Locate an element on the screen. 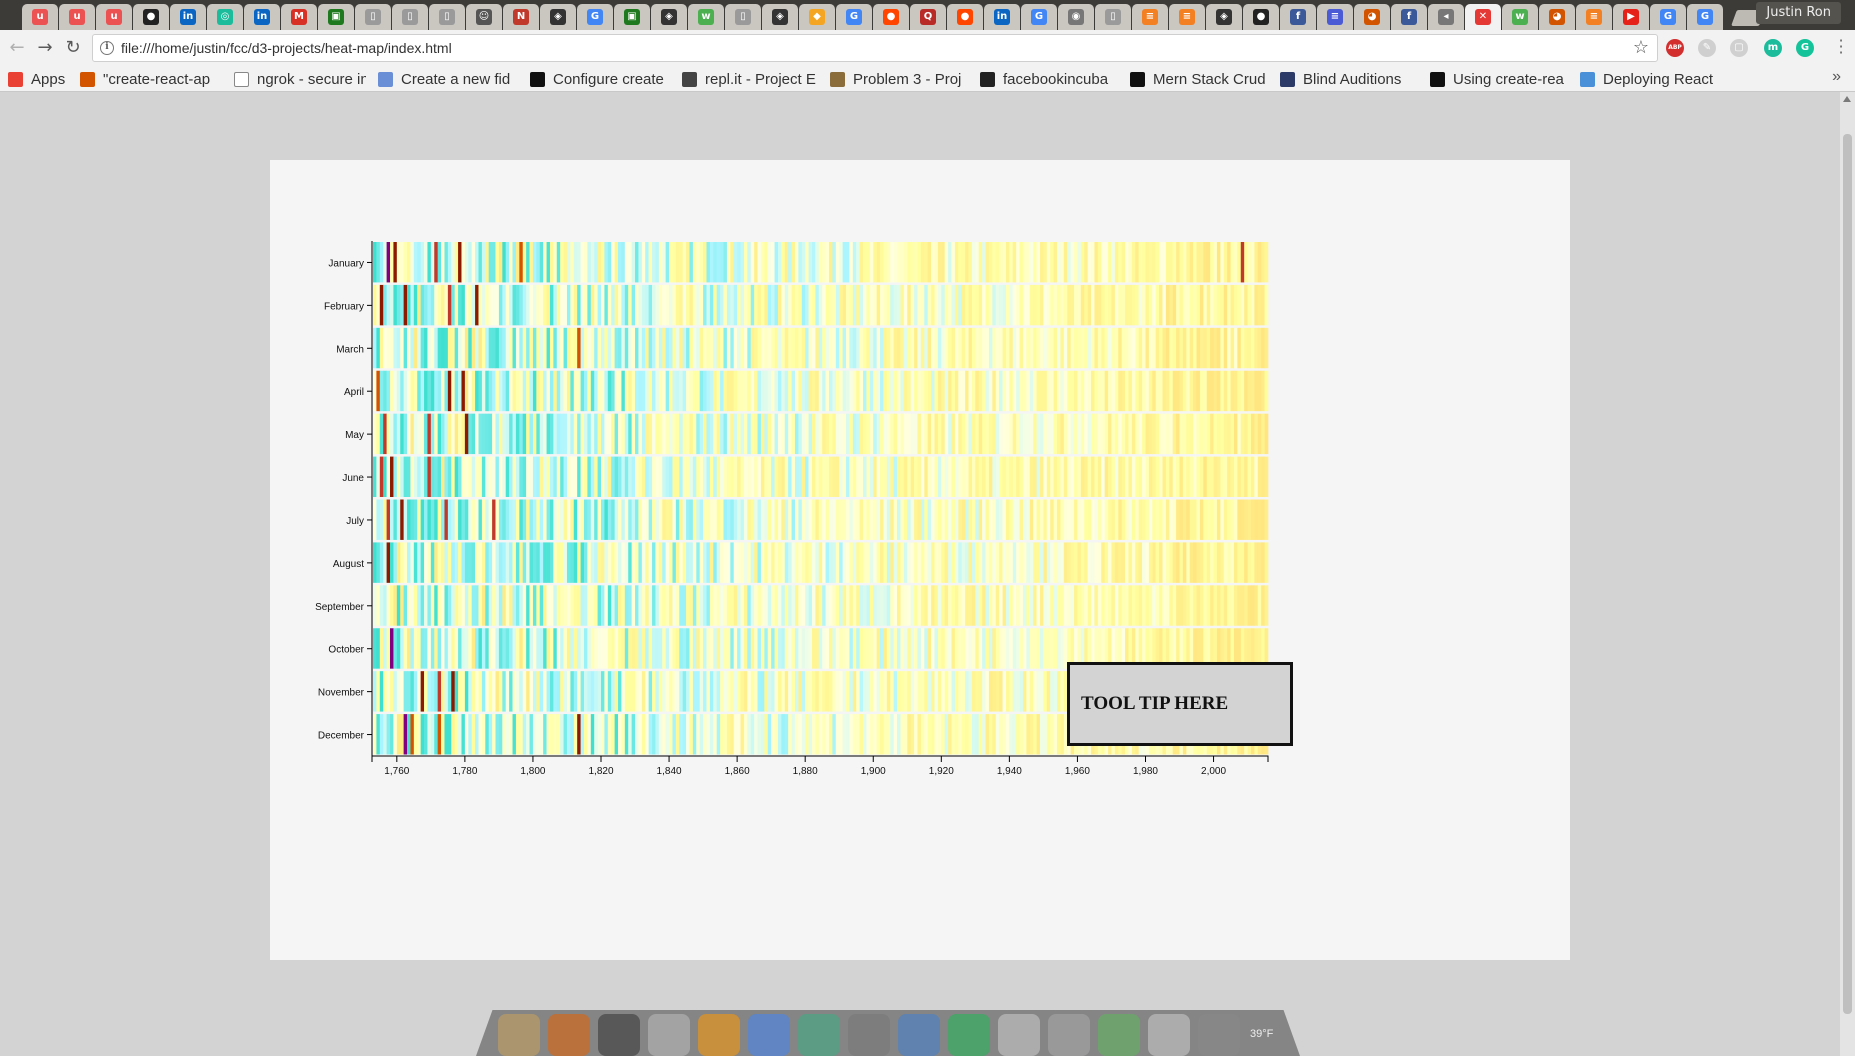 The width and height of the screenshot is (1855, 1056). terminal-icon is located at coordinates (619, 1035).